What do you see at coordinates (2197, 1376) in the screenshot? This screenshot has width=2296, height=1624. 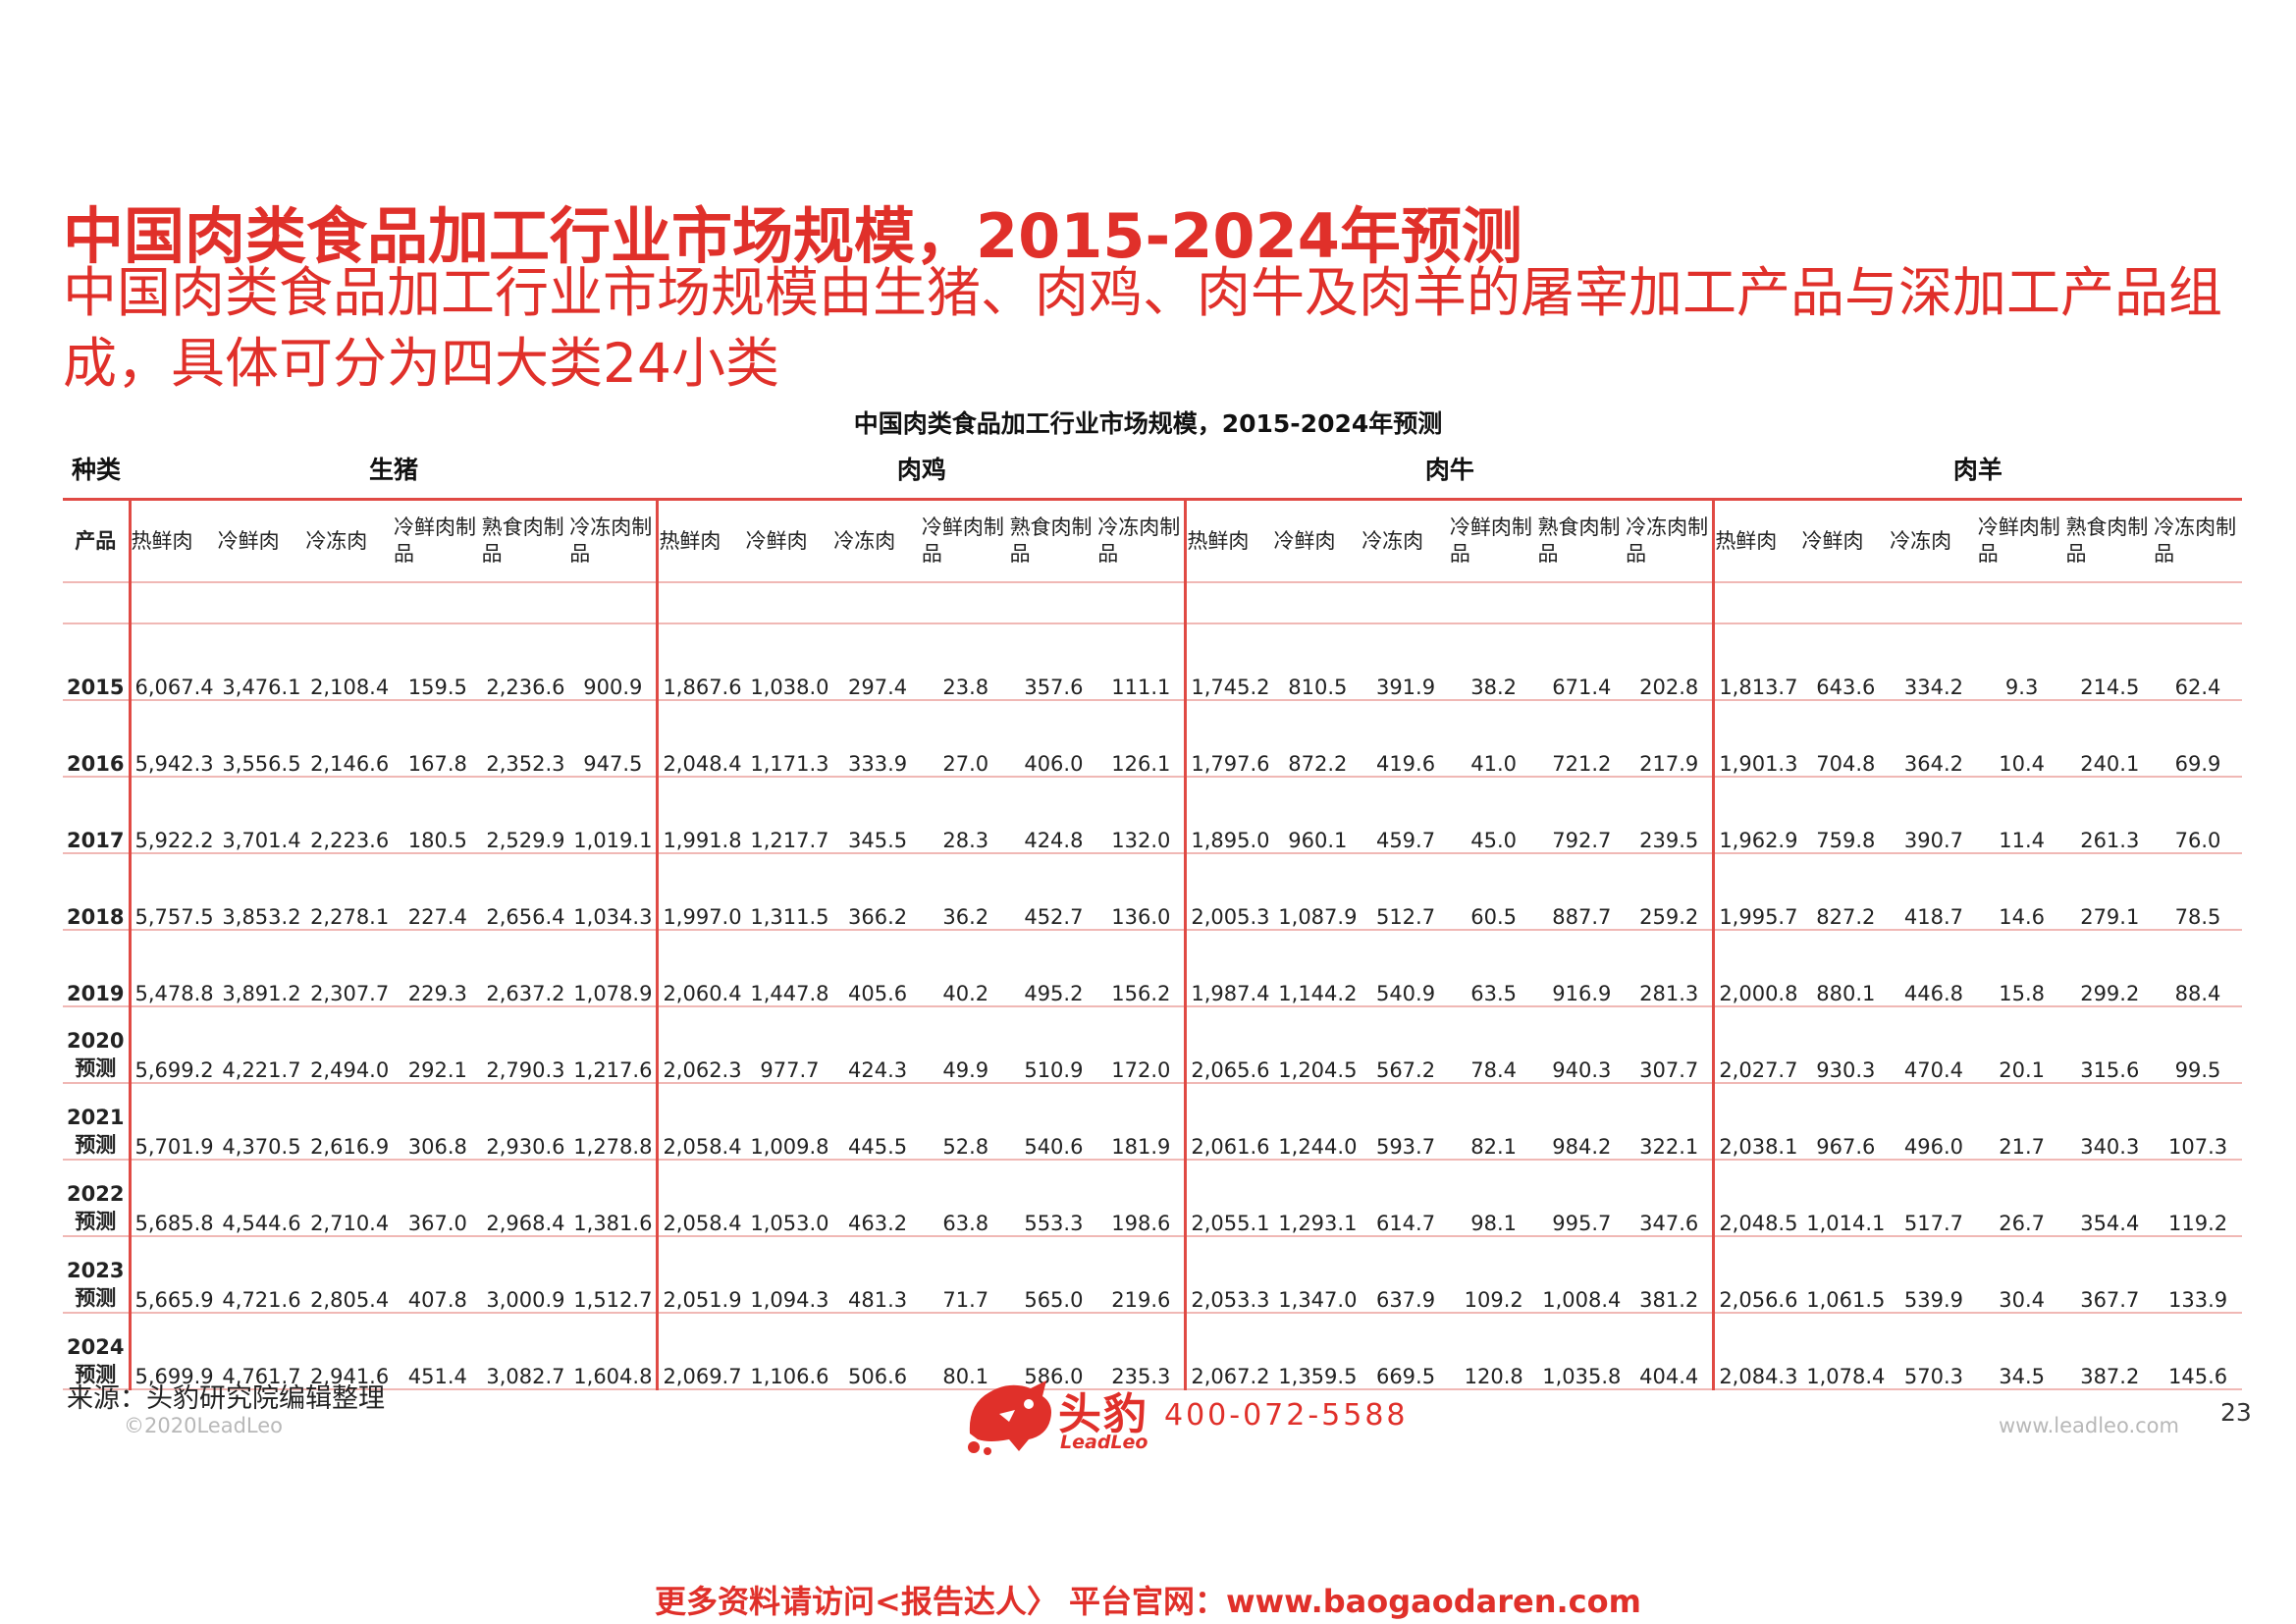 I see `value-cell: 145.6` at bounding box center [2197, 1376].